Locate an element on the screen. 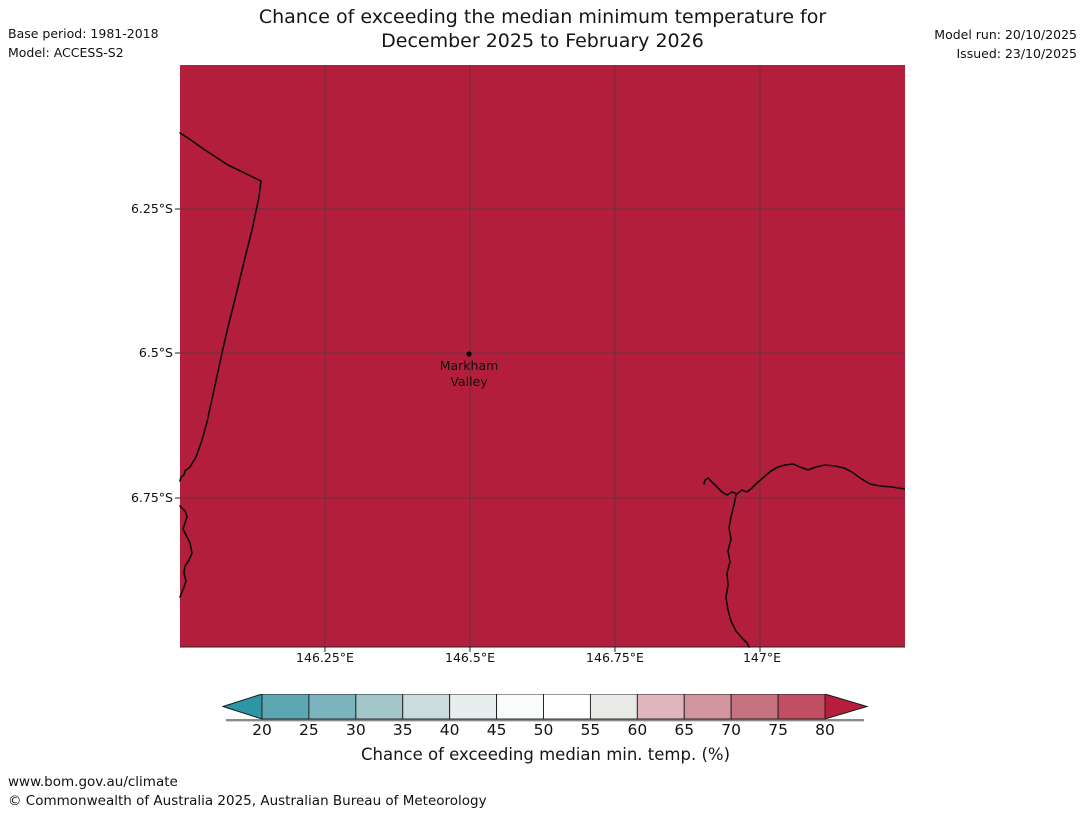 The image size is (1085, 816). lon-axis-label: 146.75°E is located at coordinates (615, 657).